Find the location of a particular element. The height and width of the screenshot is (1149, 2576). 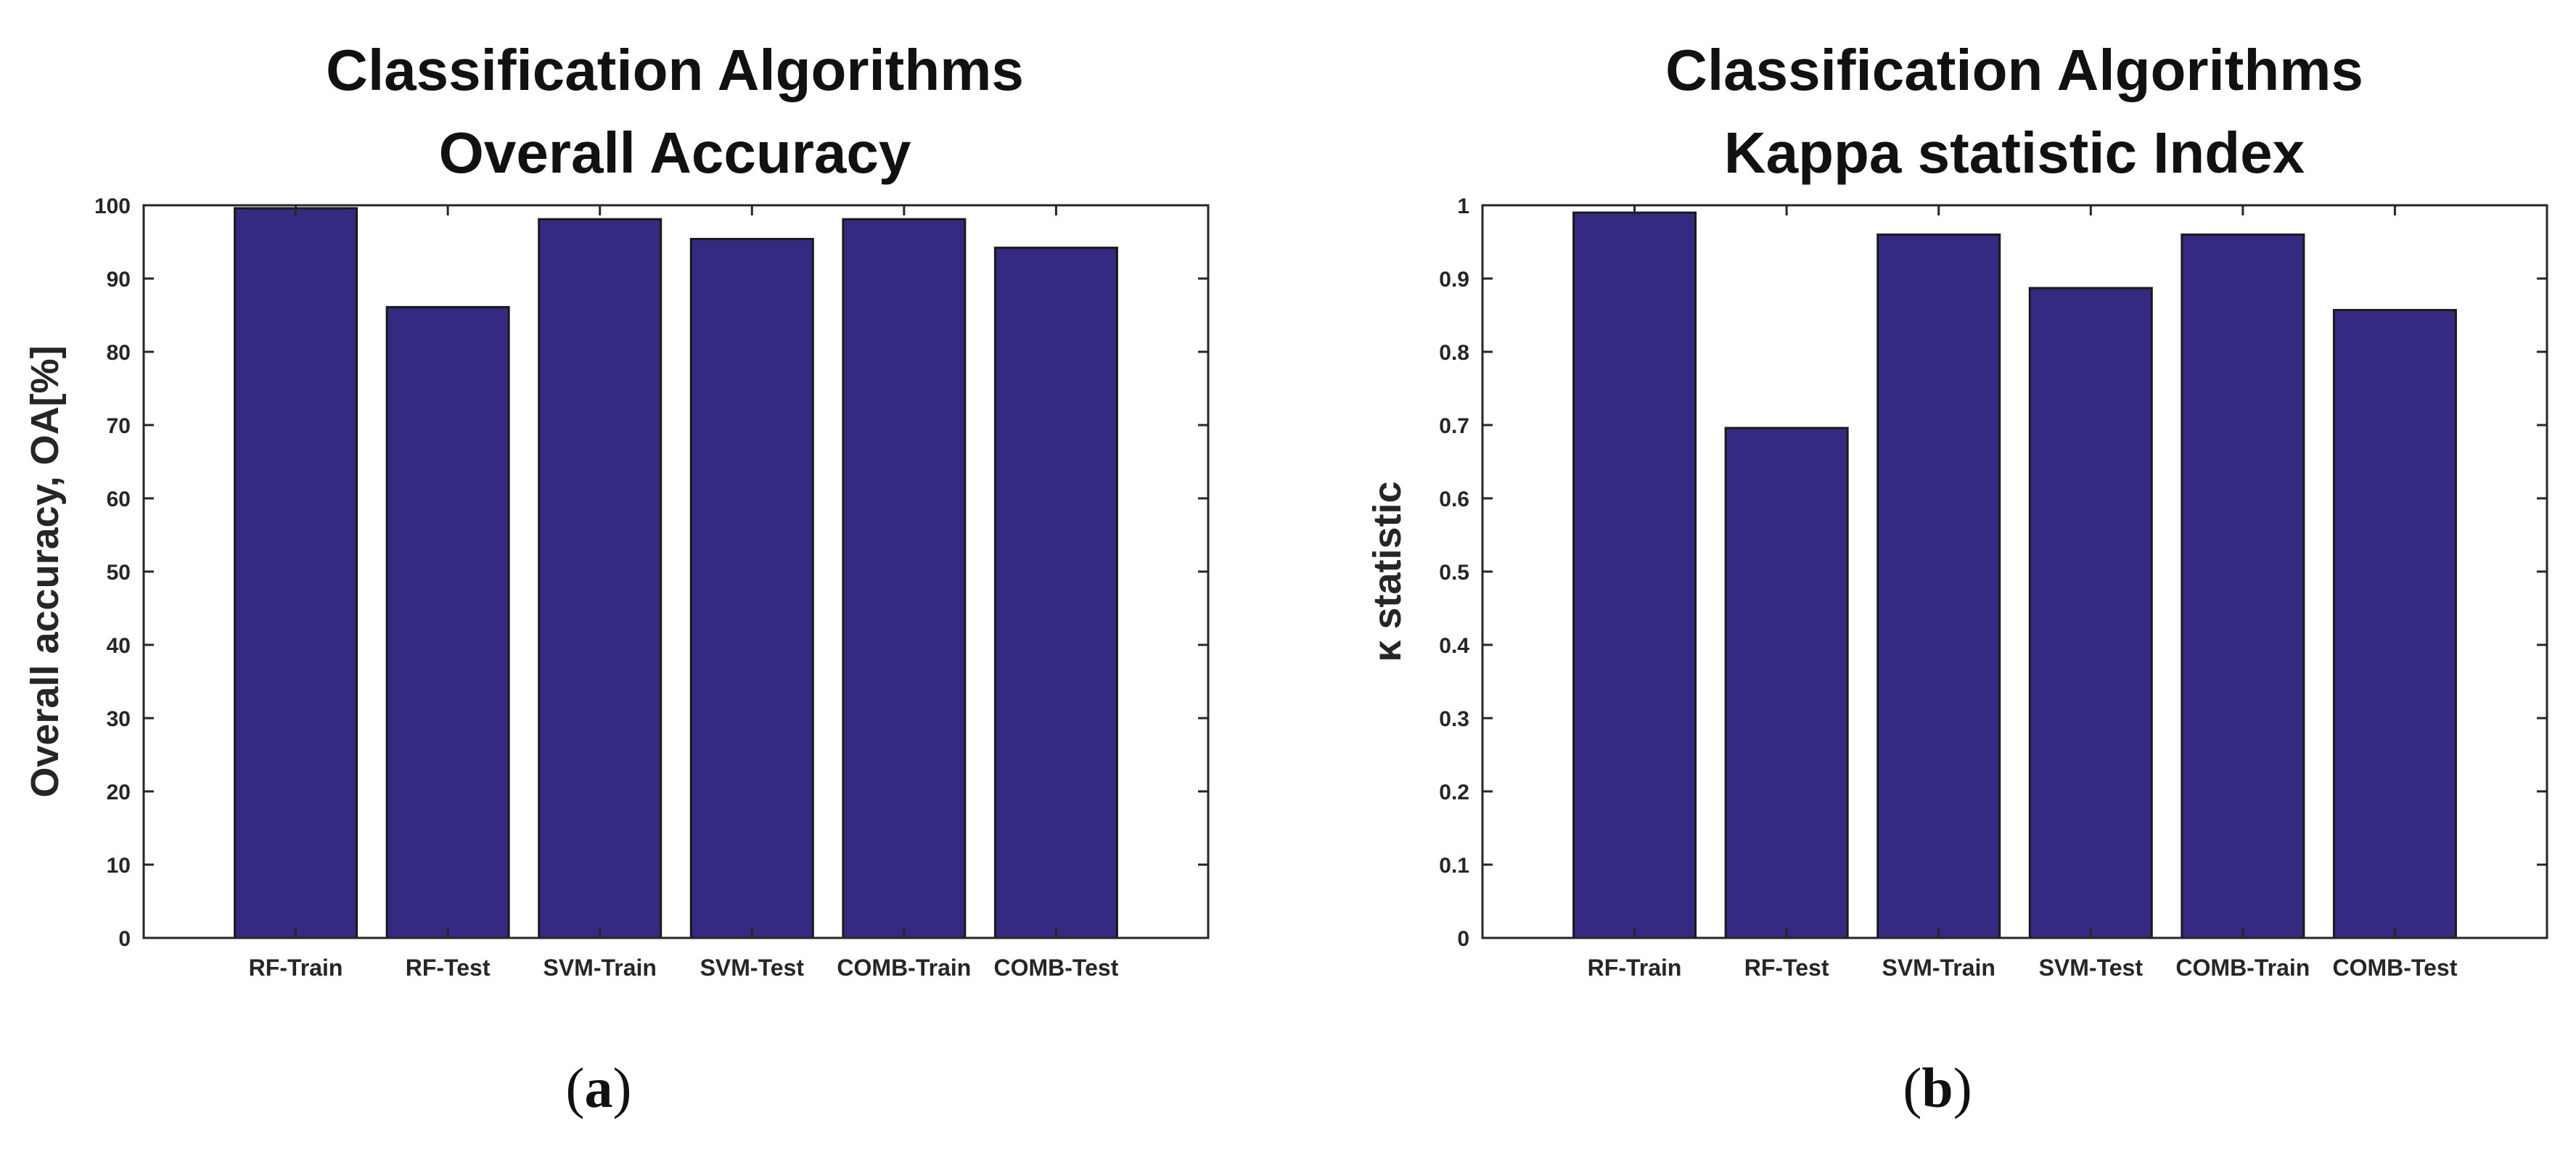

y-axis-label: Overall accuracy, OA[%] is located at coordinates (45, 571).